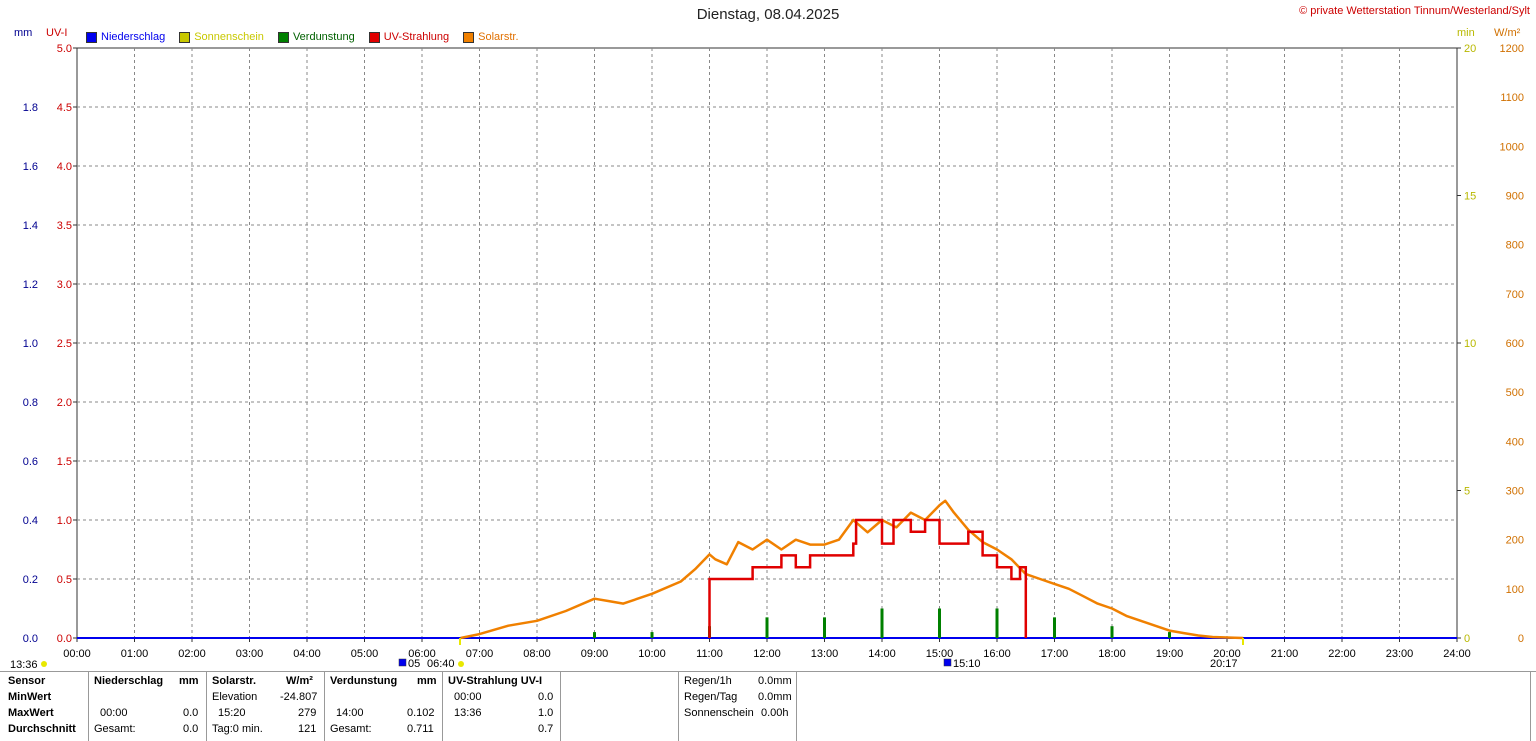 The width and height of the screenshot is (1536, 741). What do you see at coordinates (461, 664) in the screenshot?
I see `marker-dot-sunrise` at bounding box center [461, 664].